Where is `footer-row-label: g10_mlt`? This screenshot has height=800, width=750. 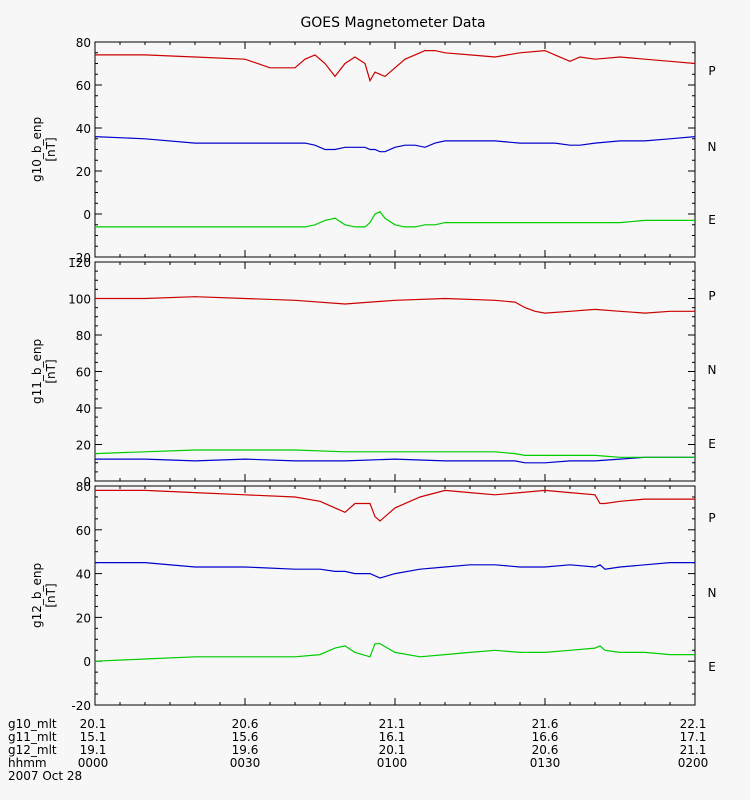
footer-row-label: g10_mlt is located at coordinates (32, 724).